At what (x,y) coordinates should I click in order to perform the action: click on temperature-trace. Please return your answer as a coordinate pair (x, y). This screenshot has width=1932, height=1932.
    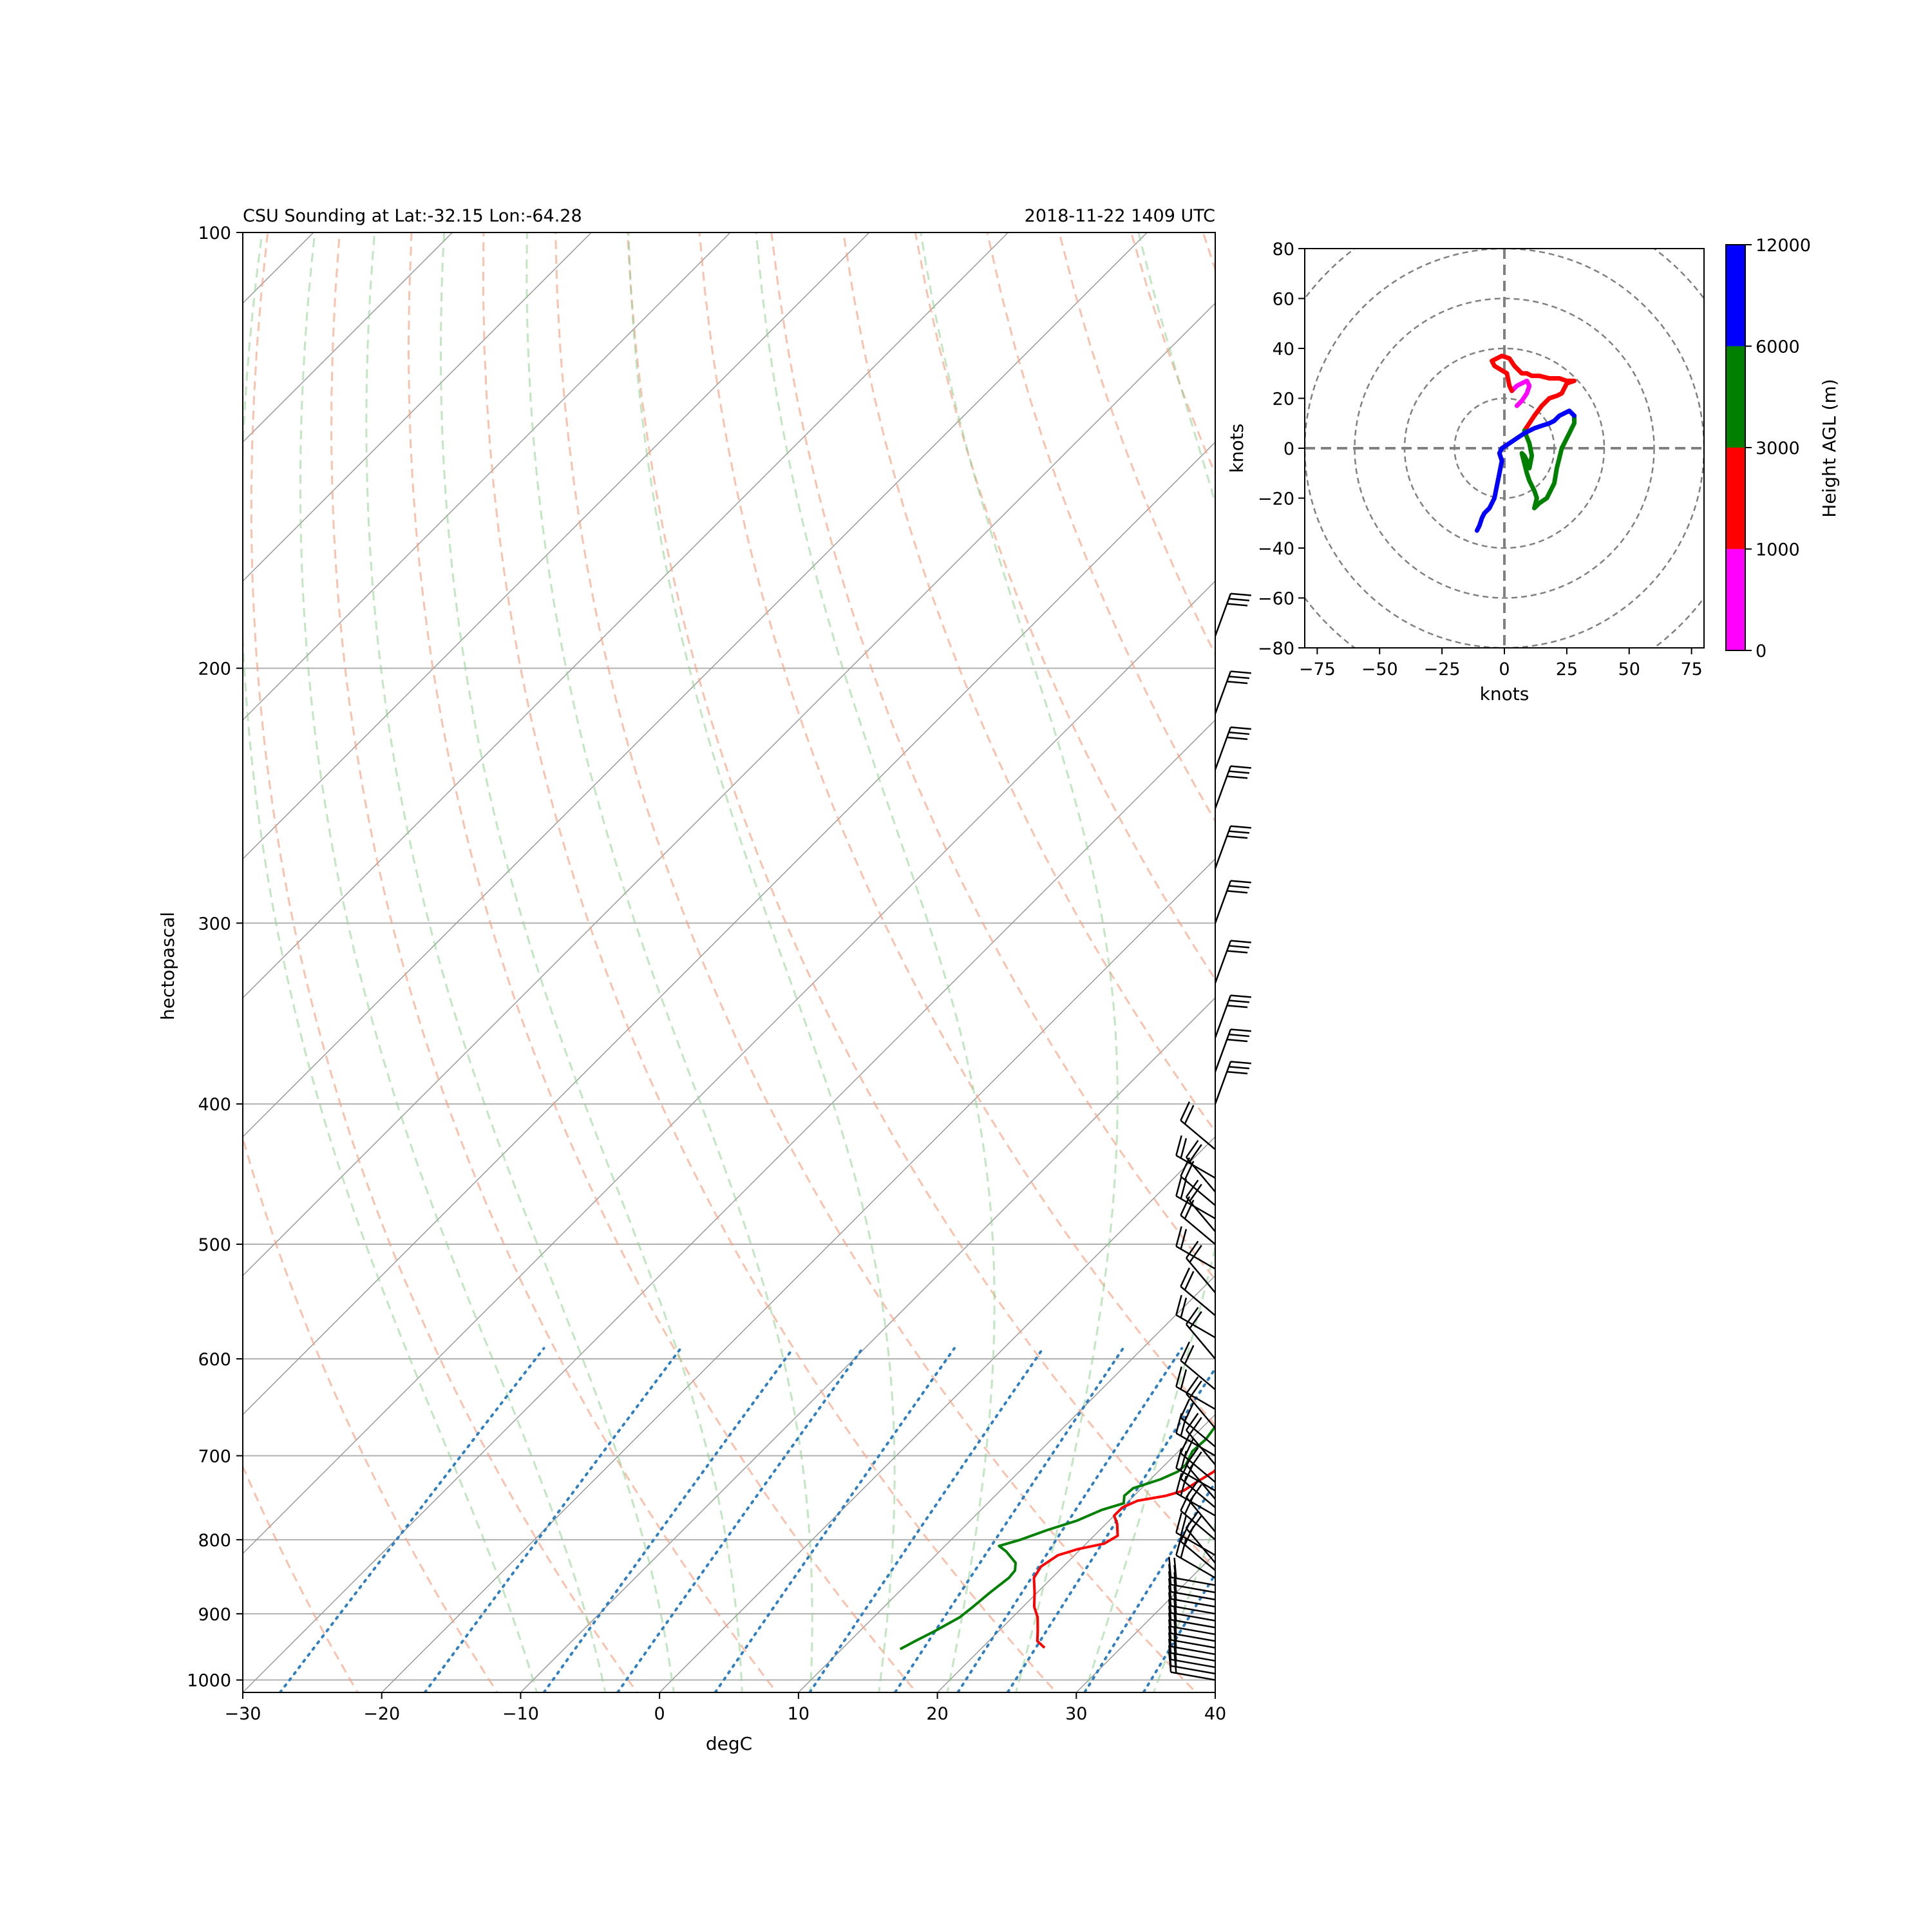
    Looking at the image, I should click on (1124, 1558).